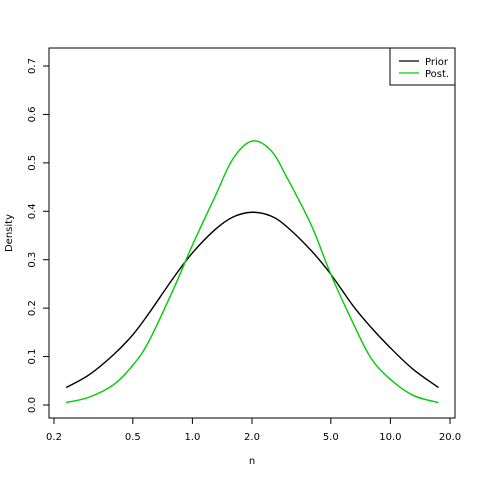 The width and height of the screenshot is (480, 480). Describe the element at coordinates (437, 74) in the screenshot. I see `legend-label-post: Post.` at that location.